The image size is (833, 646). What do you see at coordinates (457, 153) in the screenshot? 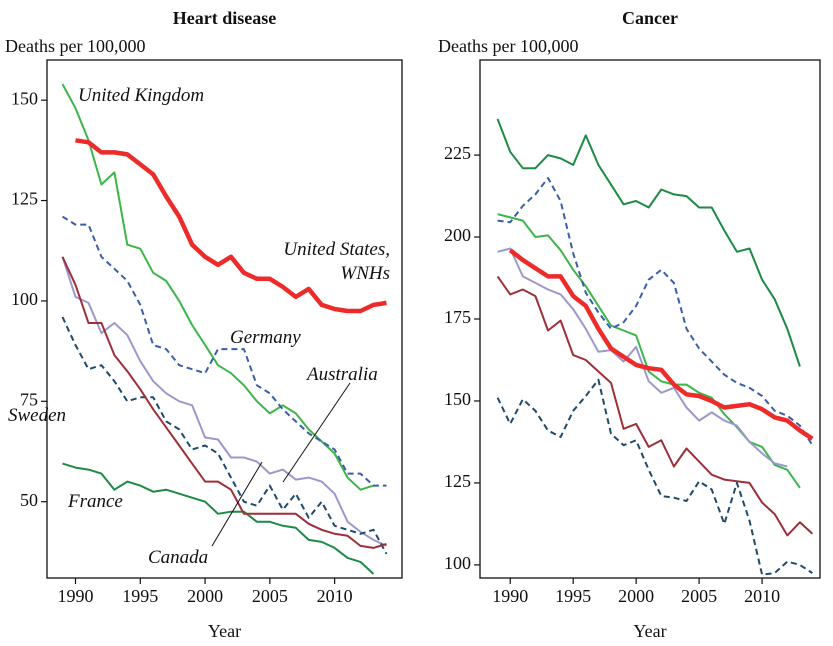
I see `y-tick-label: 225` at bounding box center [457, 153].